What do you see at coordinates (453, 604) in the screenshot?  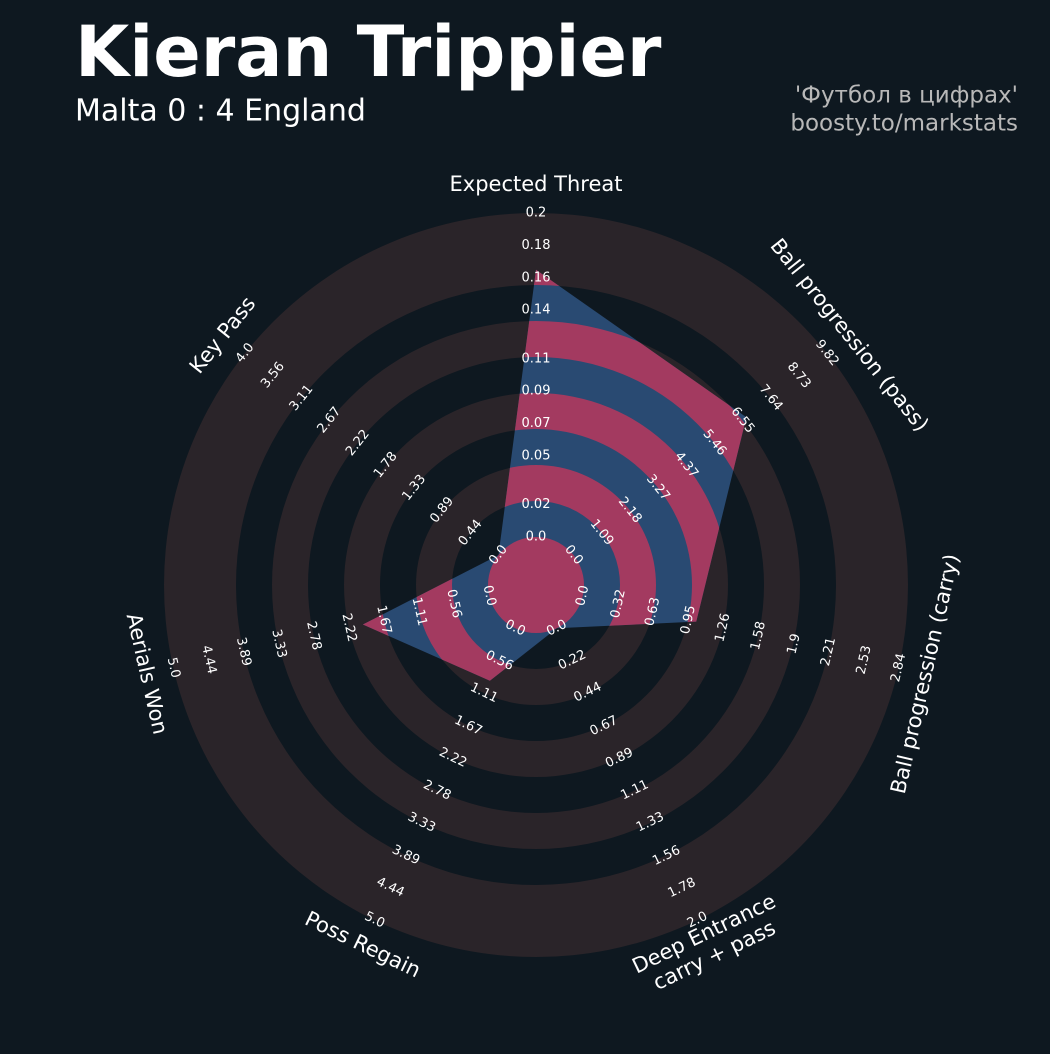 I see `tick-label: 0.56` at bounding box center [453, 604].